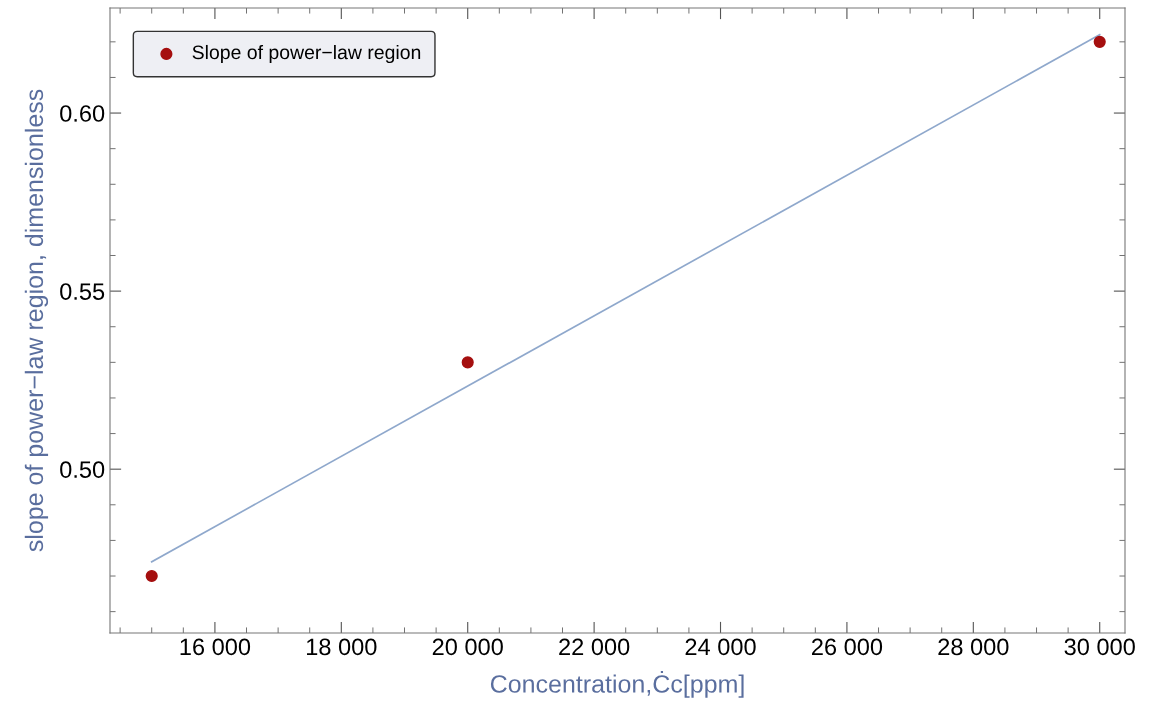 The image size is (1154, 722). Describe the element at coordinates (342, 647) in the screenshot. I see `x-tick-label: 18 000` at that location.